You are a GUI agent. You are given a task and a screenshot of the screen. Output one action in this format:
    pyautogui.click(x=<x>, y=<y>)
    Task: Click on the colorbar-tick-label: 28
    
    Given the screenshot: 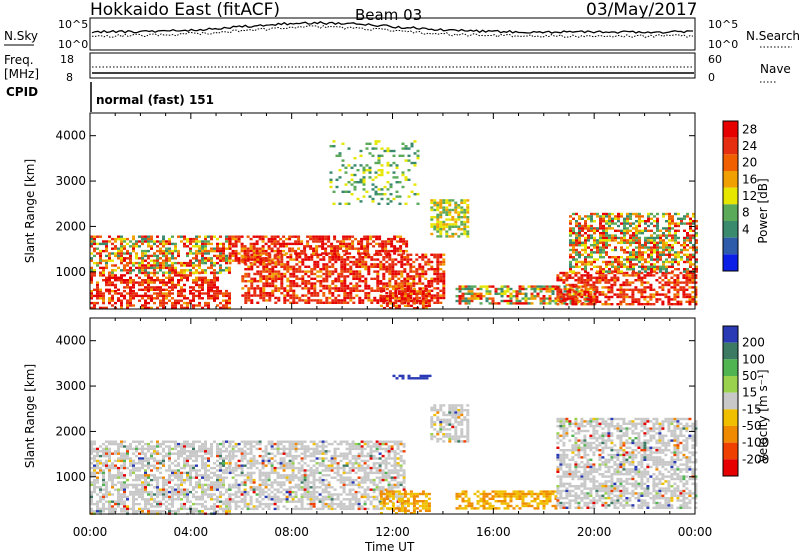 What is the action you would take?
    pyautogui.click(x=749, y=129)
    